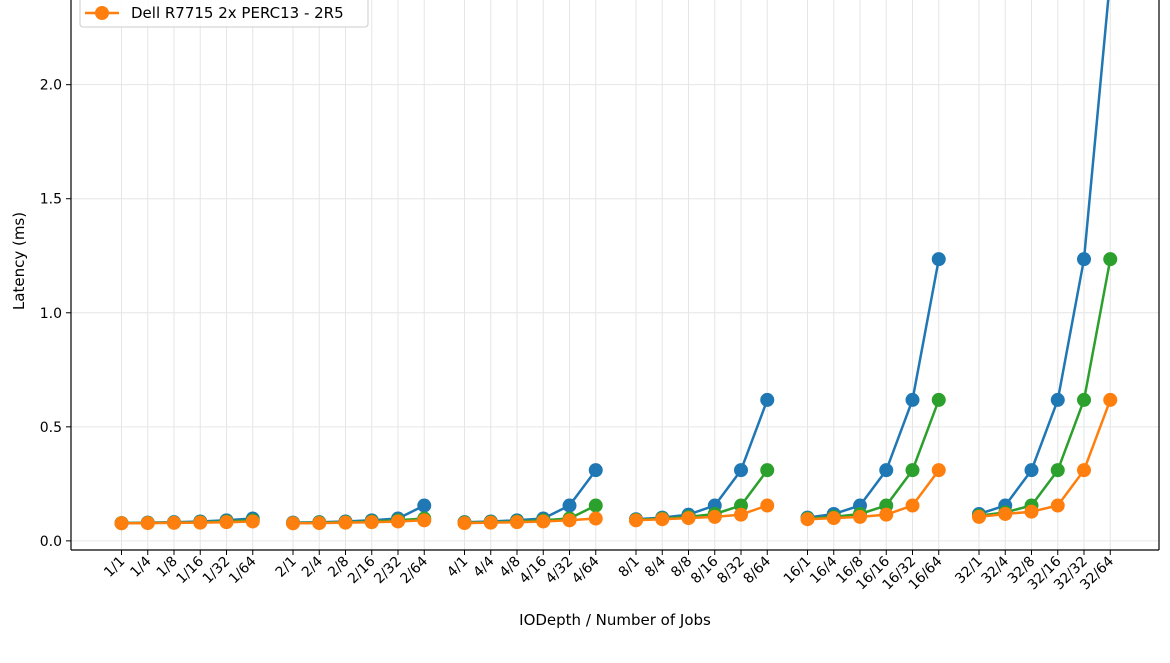  I want to click on y-tick-label: 0.5, so click(51, 428).